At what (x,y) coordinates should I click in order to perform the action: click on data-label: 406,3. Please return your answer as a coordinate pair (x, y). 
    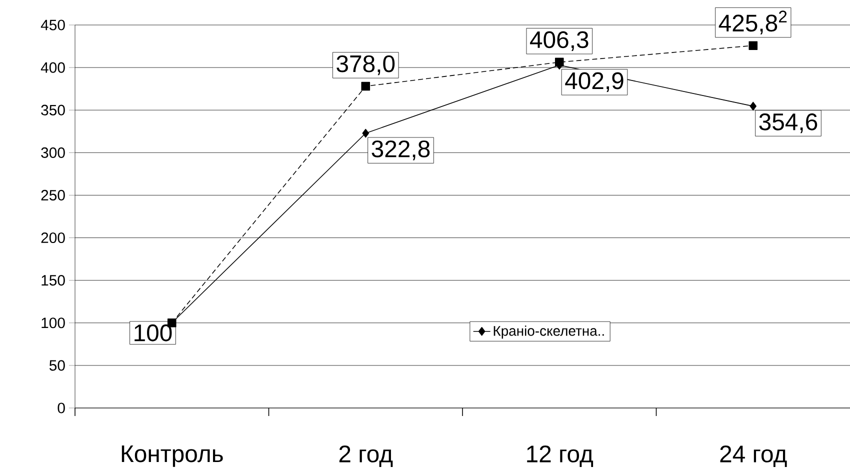
    Looking at the image, I should click on (559, 41).